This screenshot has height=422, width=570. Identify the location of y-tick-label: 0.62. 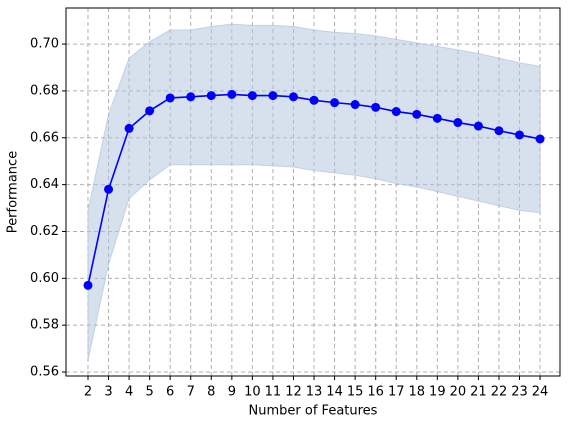
(44, 231).